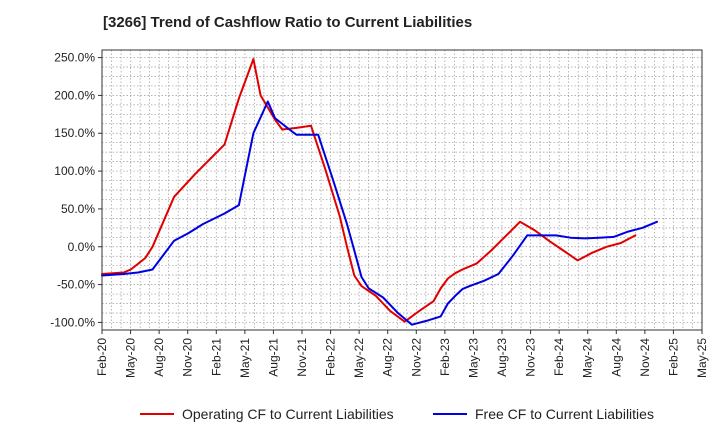  Describe the element at coordinates (216, 357) in the screenshot. I see `x-tick-label: Feb-21` at that location.